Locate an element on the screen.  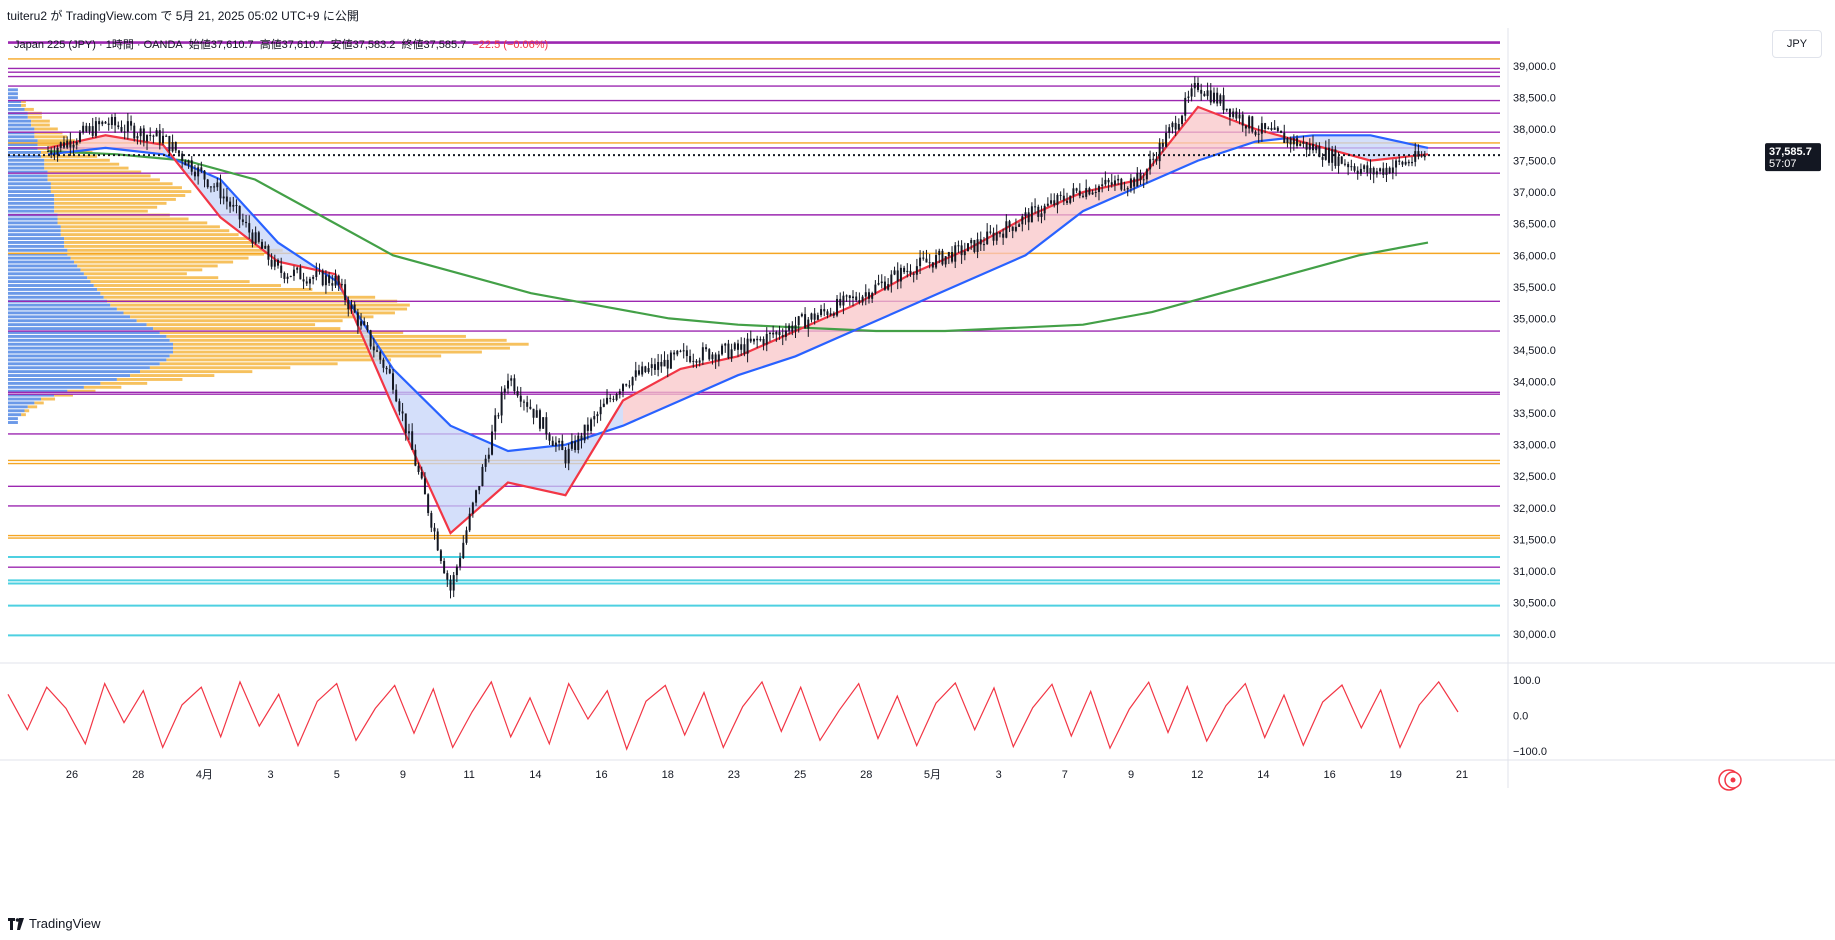
x-tick-label: 4月 is located at coordinates (204, 775).